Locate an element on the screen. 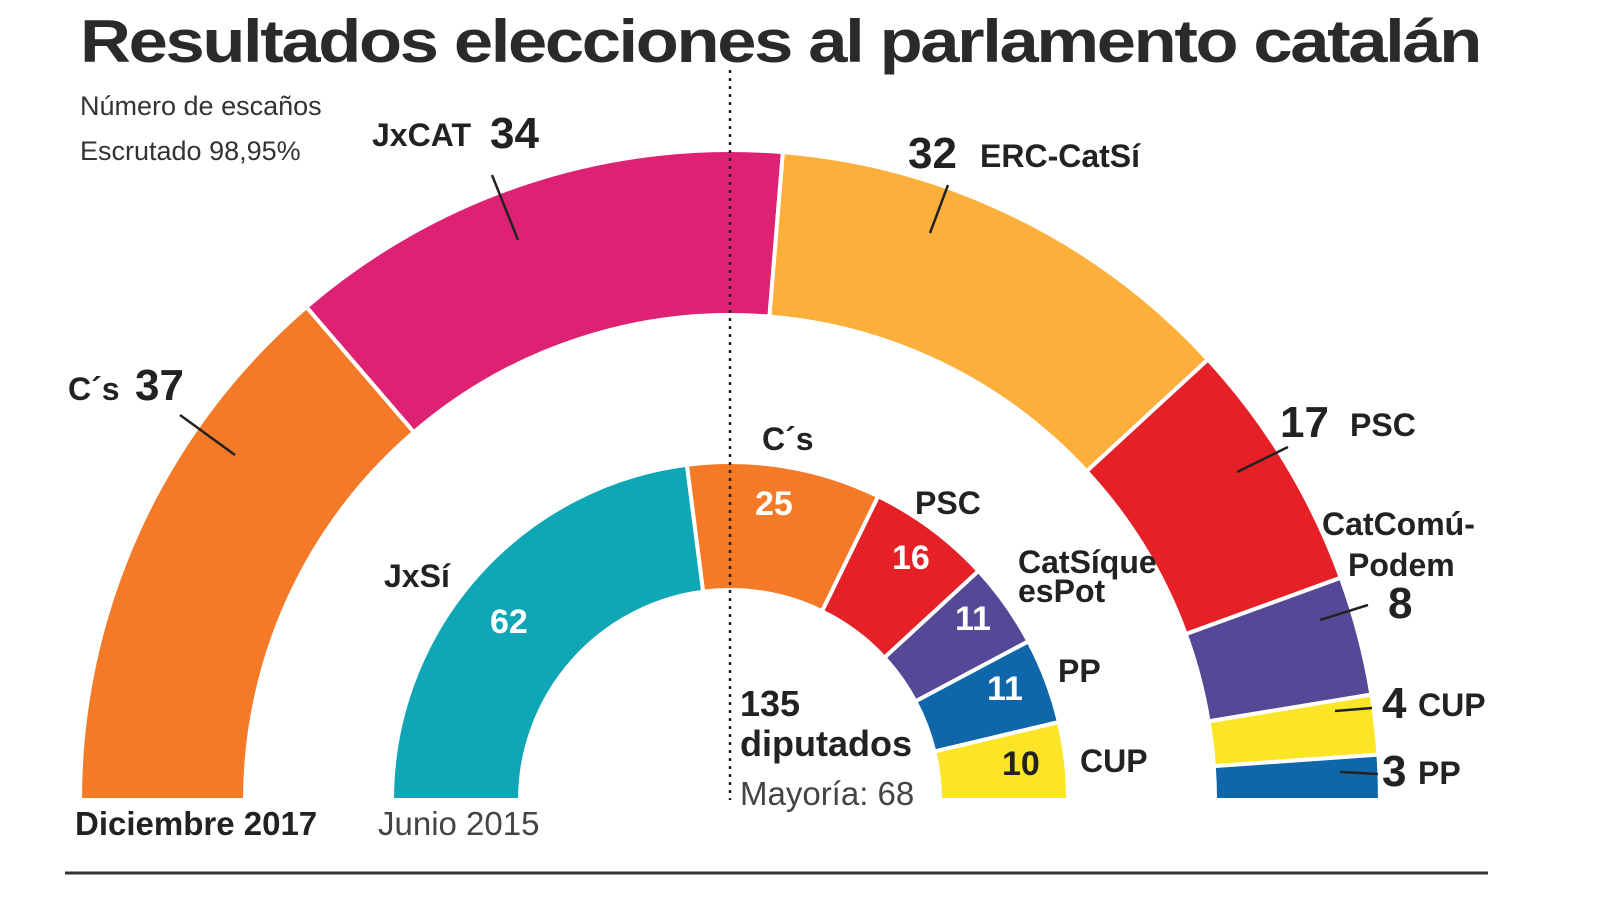 The width and height of the screenshot is (1600, 900). outer-label-jxcat-seats: 34 is located at coordinates (514, 133).